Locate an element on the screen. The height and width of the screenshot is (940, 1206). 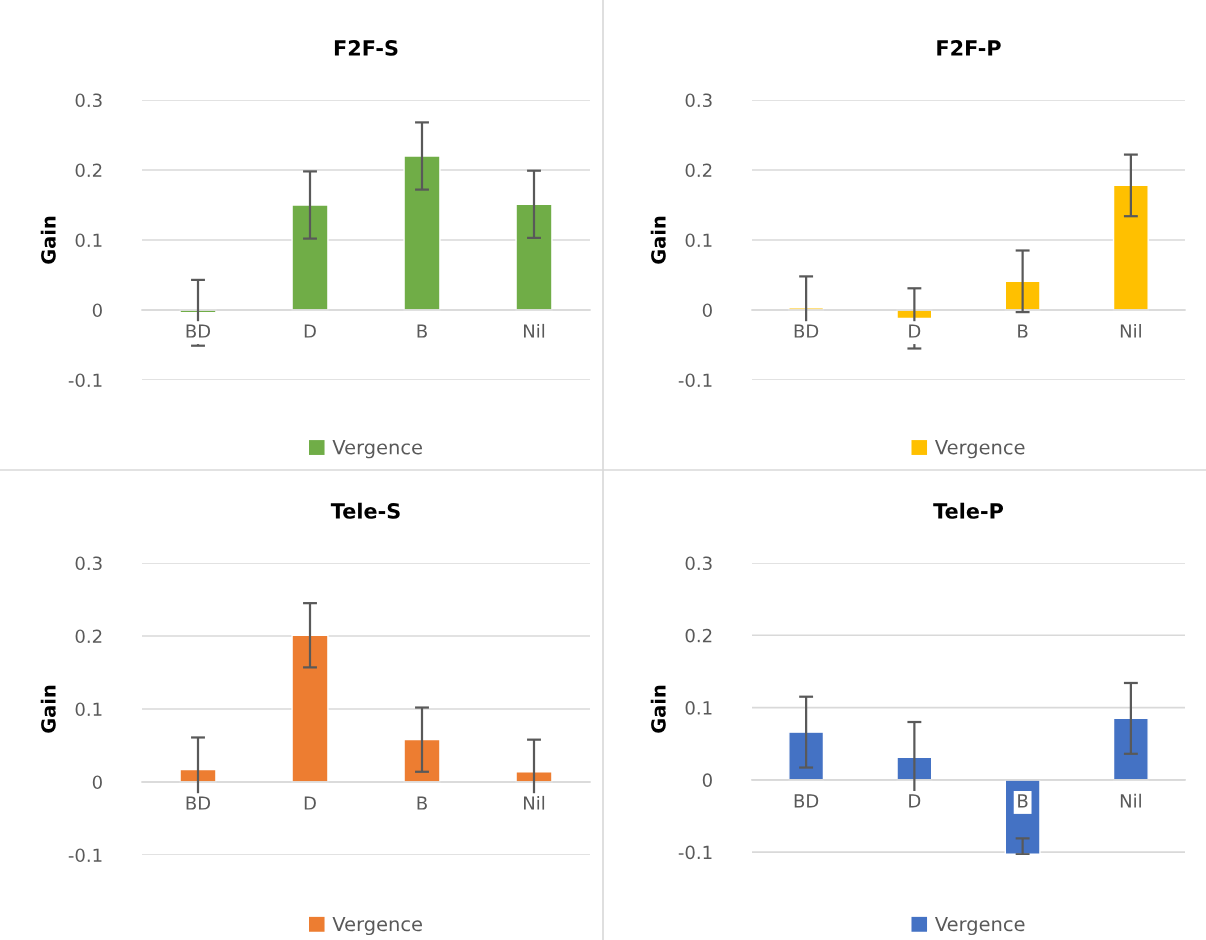
chart-title: Tele-P is located at coordinates (968, 510).